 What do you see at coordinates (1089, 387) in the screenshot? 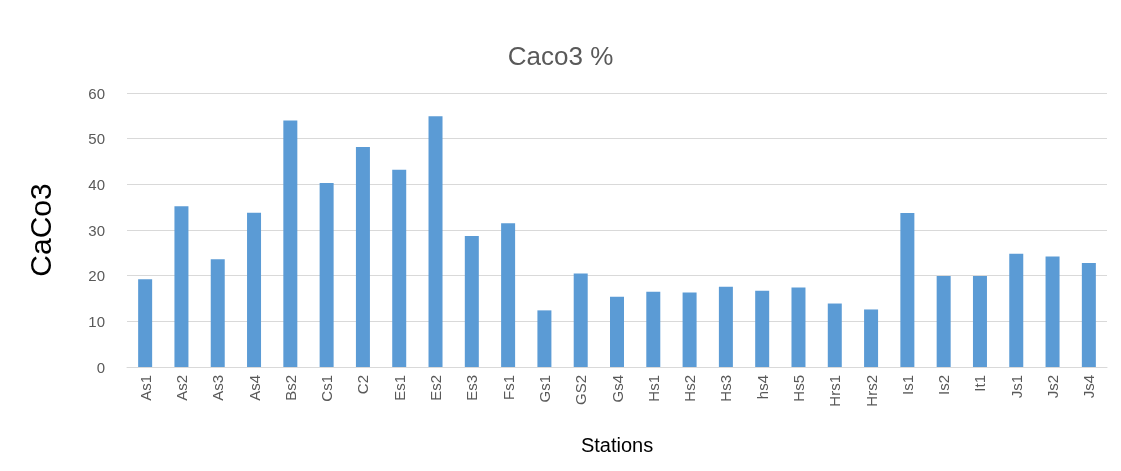
I see `x-tick-label: Js4` at bounding box center [1089, 387].